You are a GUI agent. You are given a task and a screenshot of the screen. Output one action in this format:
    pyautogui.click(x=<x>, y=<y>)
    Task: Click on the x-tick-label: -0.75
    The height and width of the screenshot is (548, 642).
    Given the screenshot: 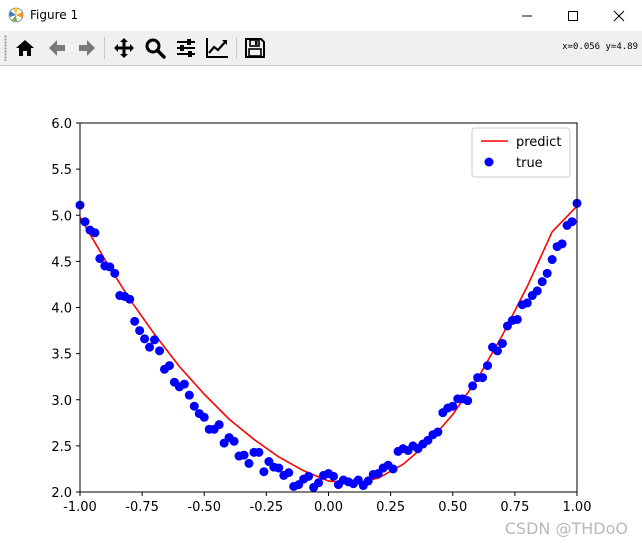 What is the action you would take?
    pyautogui.click(x=142, y=507)
    